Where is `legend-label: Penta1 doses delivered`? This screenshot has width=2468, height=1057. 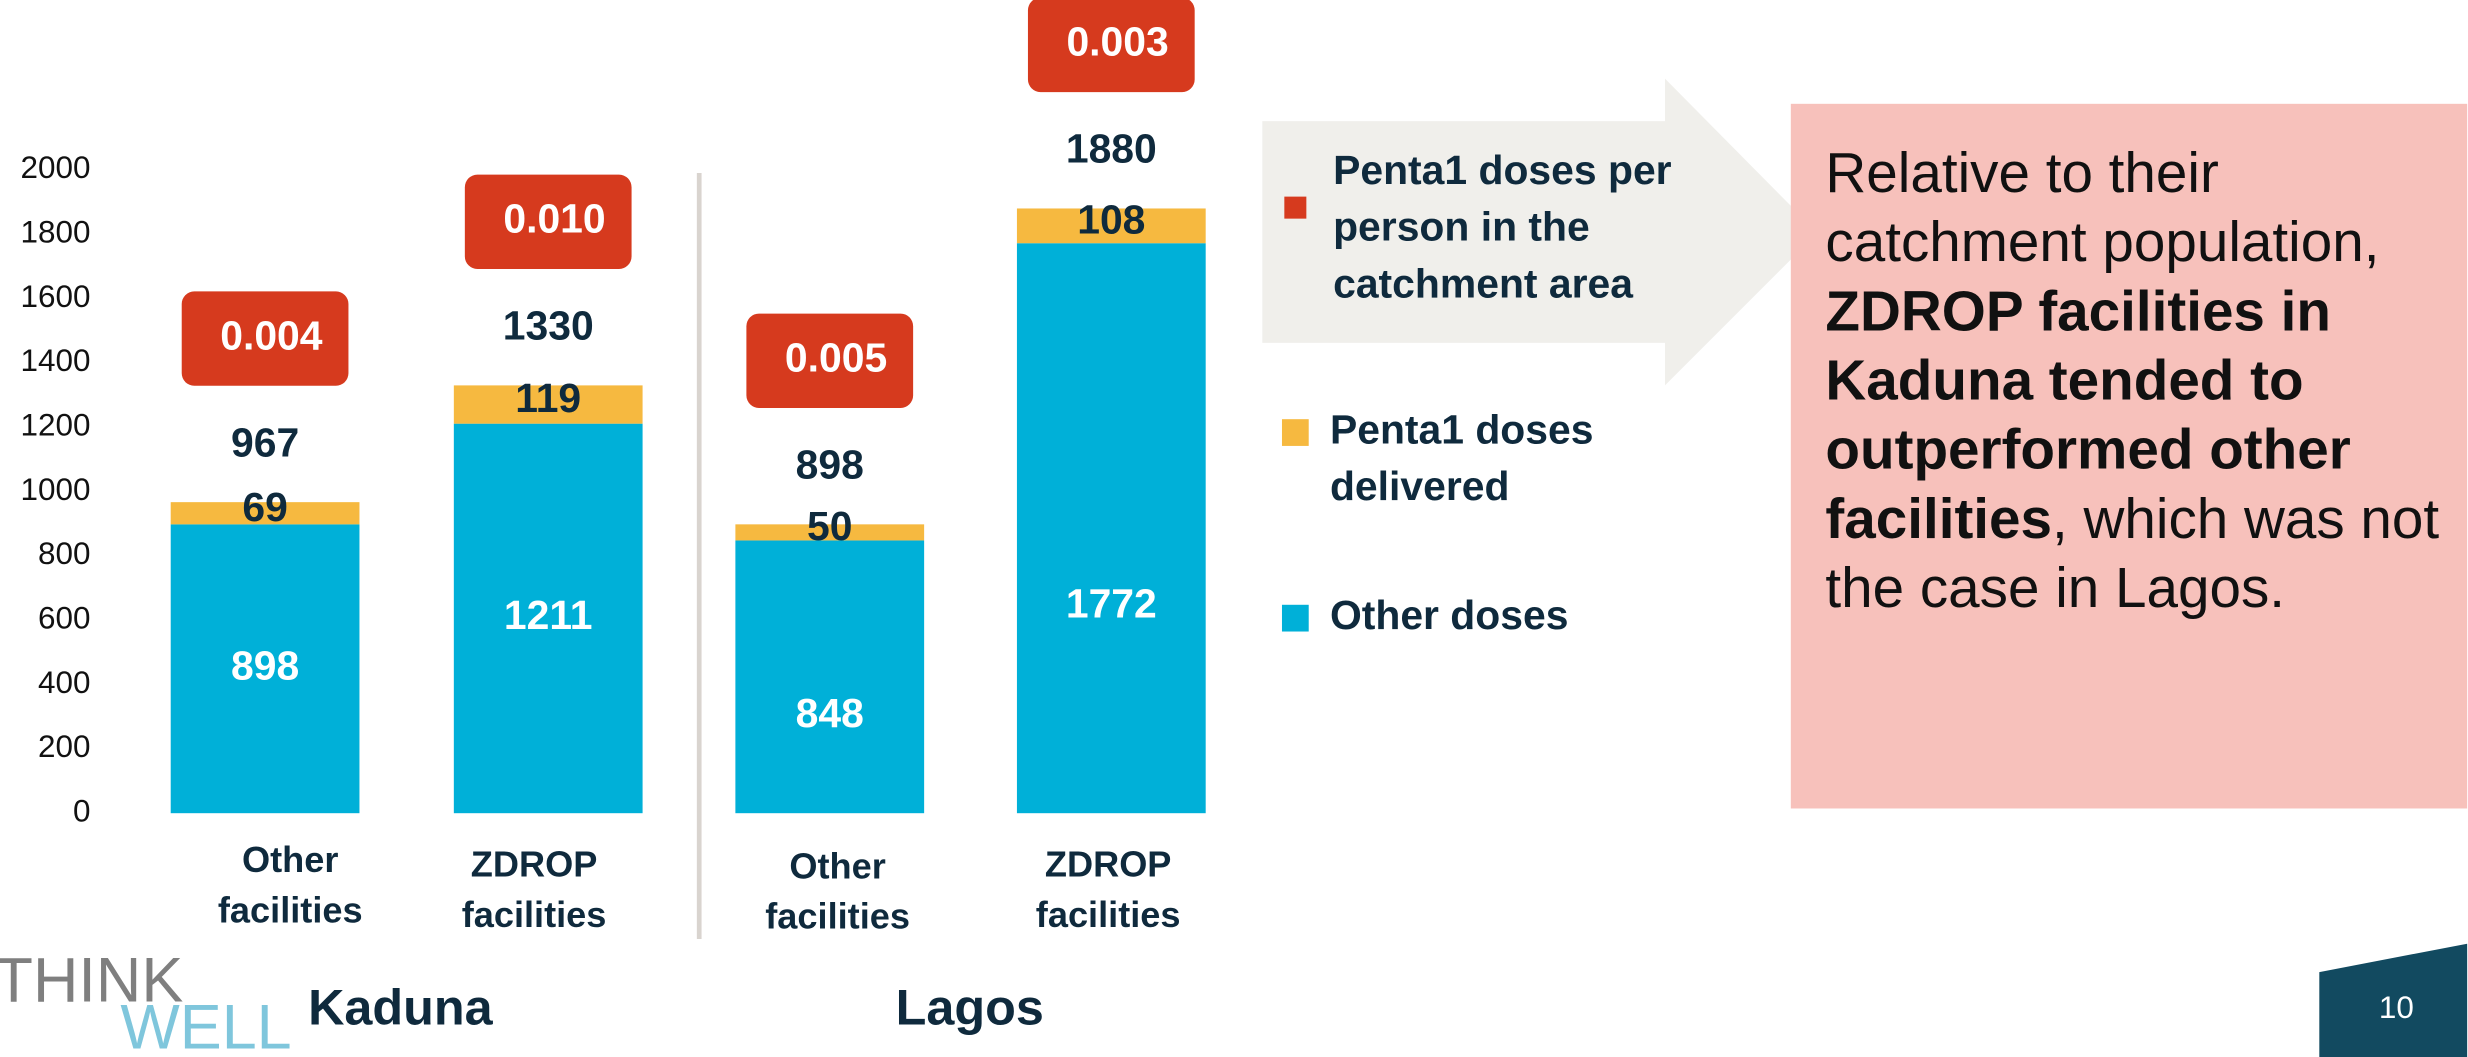 legend-label: Penta1 doses delivered is located at coordinates (1462, 457).